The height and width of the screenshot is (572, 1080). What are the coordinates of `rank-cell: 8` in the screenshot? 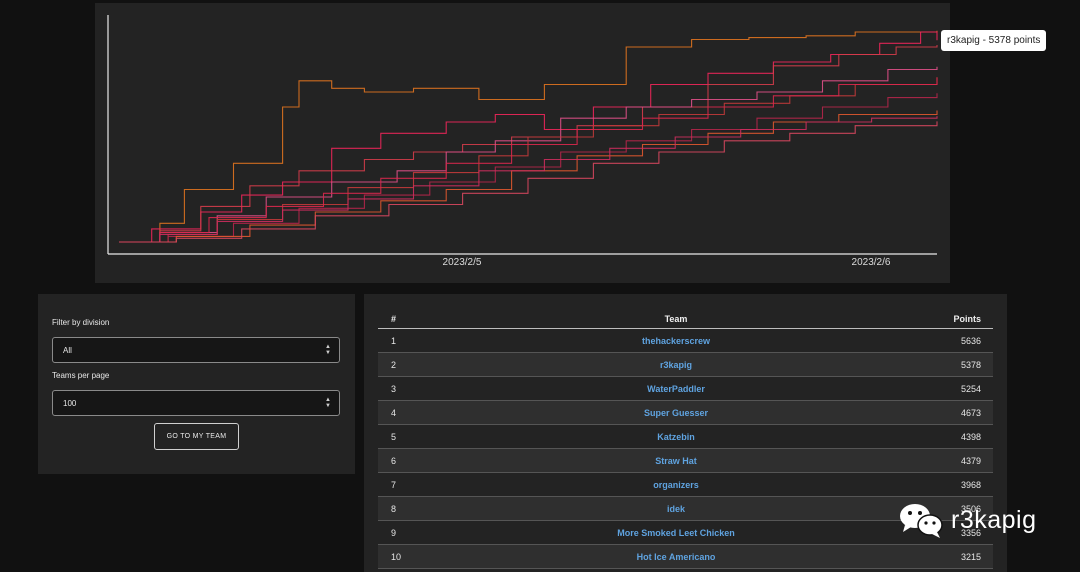 It's located at (404, 508).